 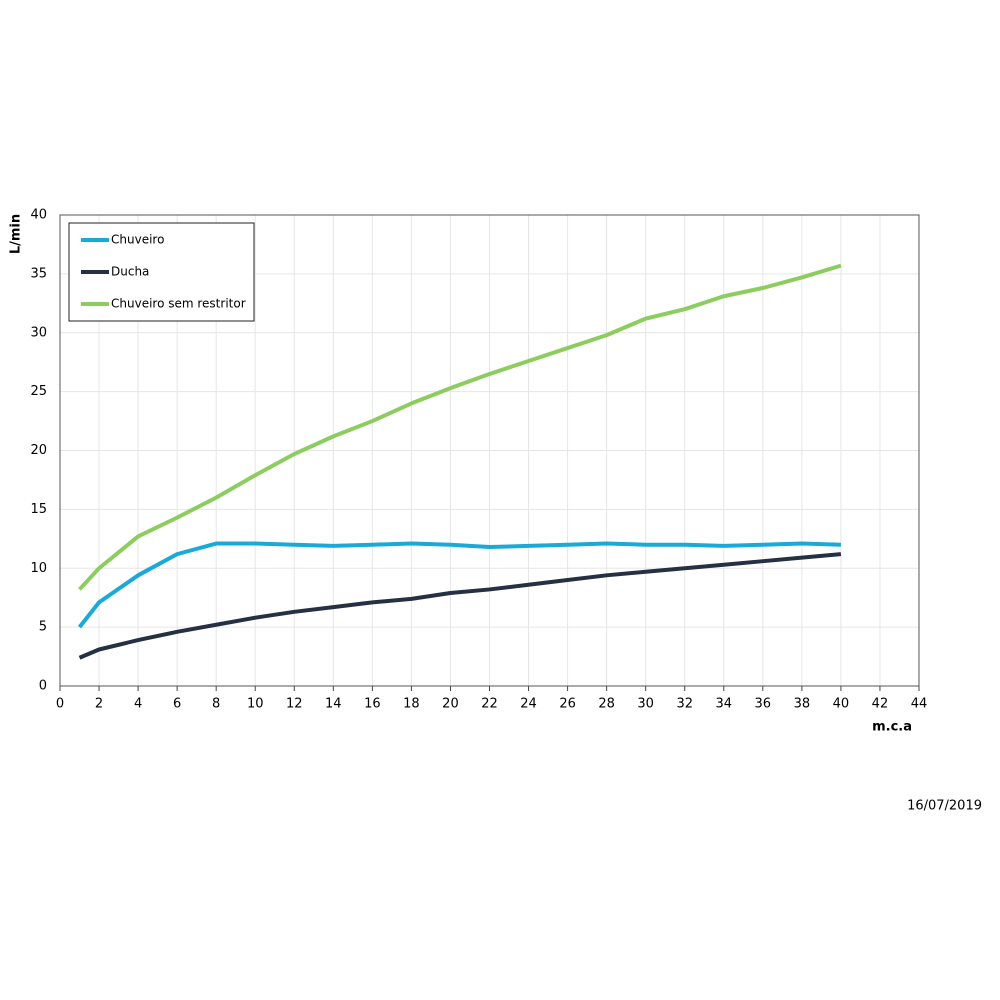 I want to click on y-tick-label: 15, so click(x=38, y=509).